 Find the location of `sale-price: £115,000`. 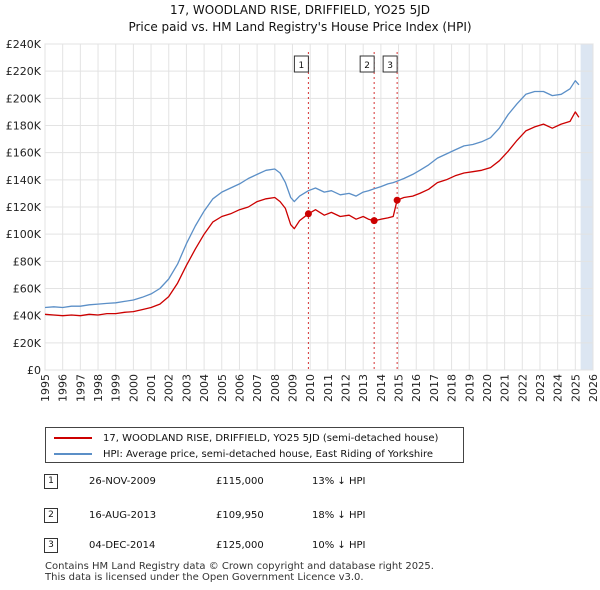

sale-price: £115,000 is located at coordinates (240, 481).